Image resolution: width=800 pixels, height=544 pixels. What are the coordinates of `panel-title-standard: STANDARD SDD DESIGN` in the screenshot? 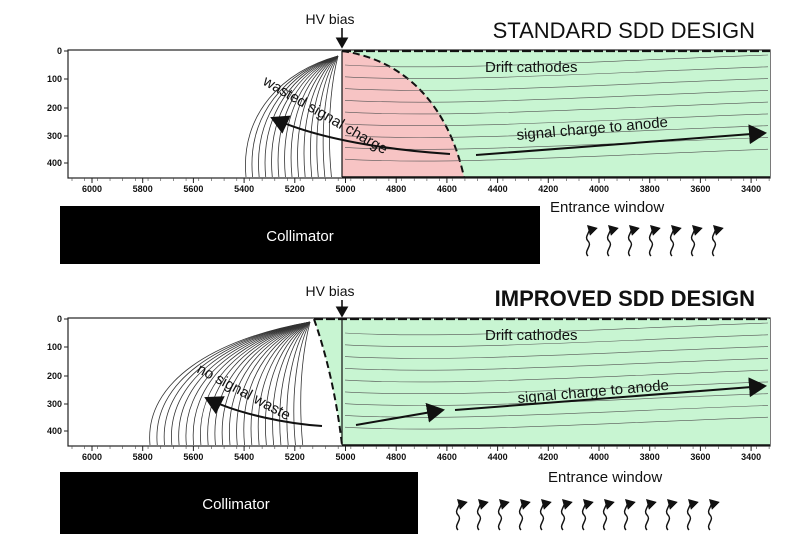 It's located at (624, 30).